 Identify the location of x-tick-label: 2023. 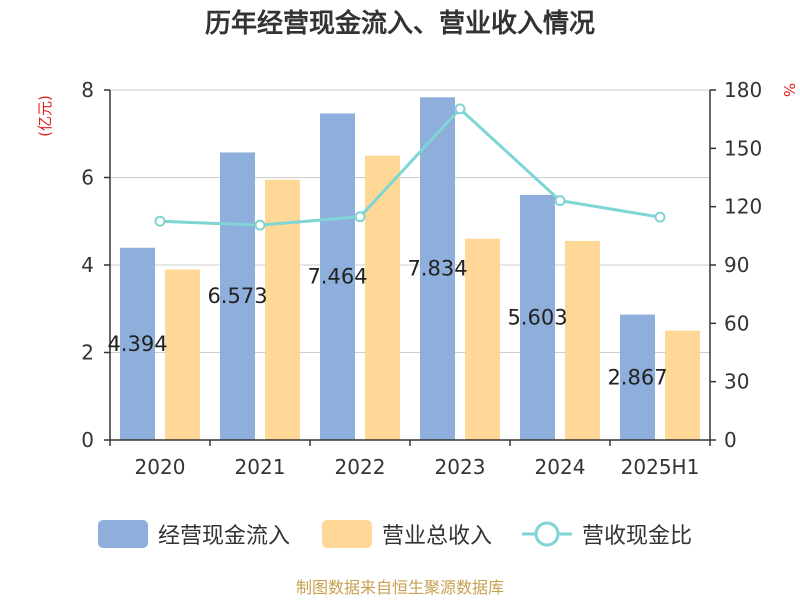
(460, 467).